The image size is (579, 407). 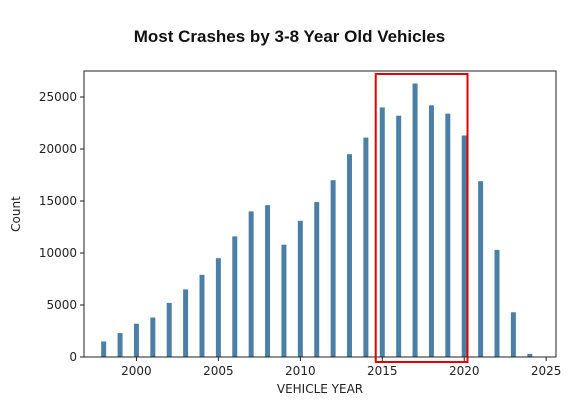 I want to click on y-tick-label-5000: 5000, so click(x=61, y=305).